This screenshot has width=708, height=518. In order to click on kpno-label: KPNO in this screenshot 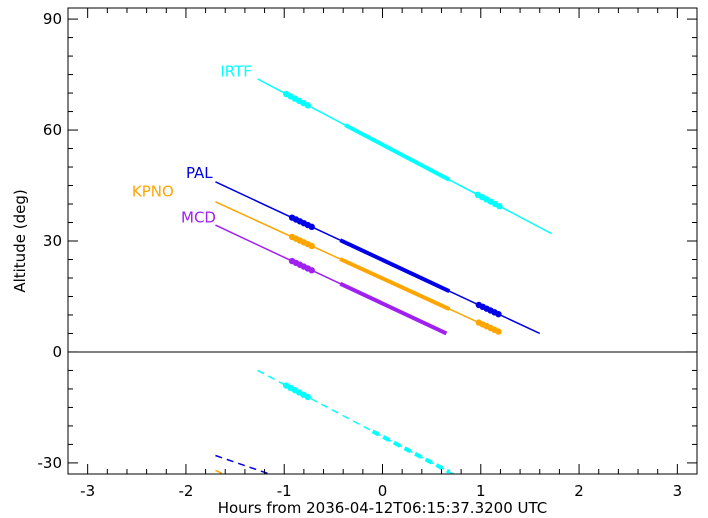, I will do `click(153, 192)`.